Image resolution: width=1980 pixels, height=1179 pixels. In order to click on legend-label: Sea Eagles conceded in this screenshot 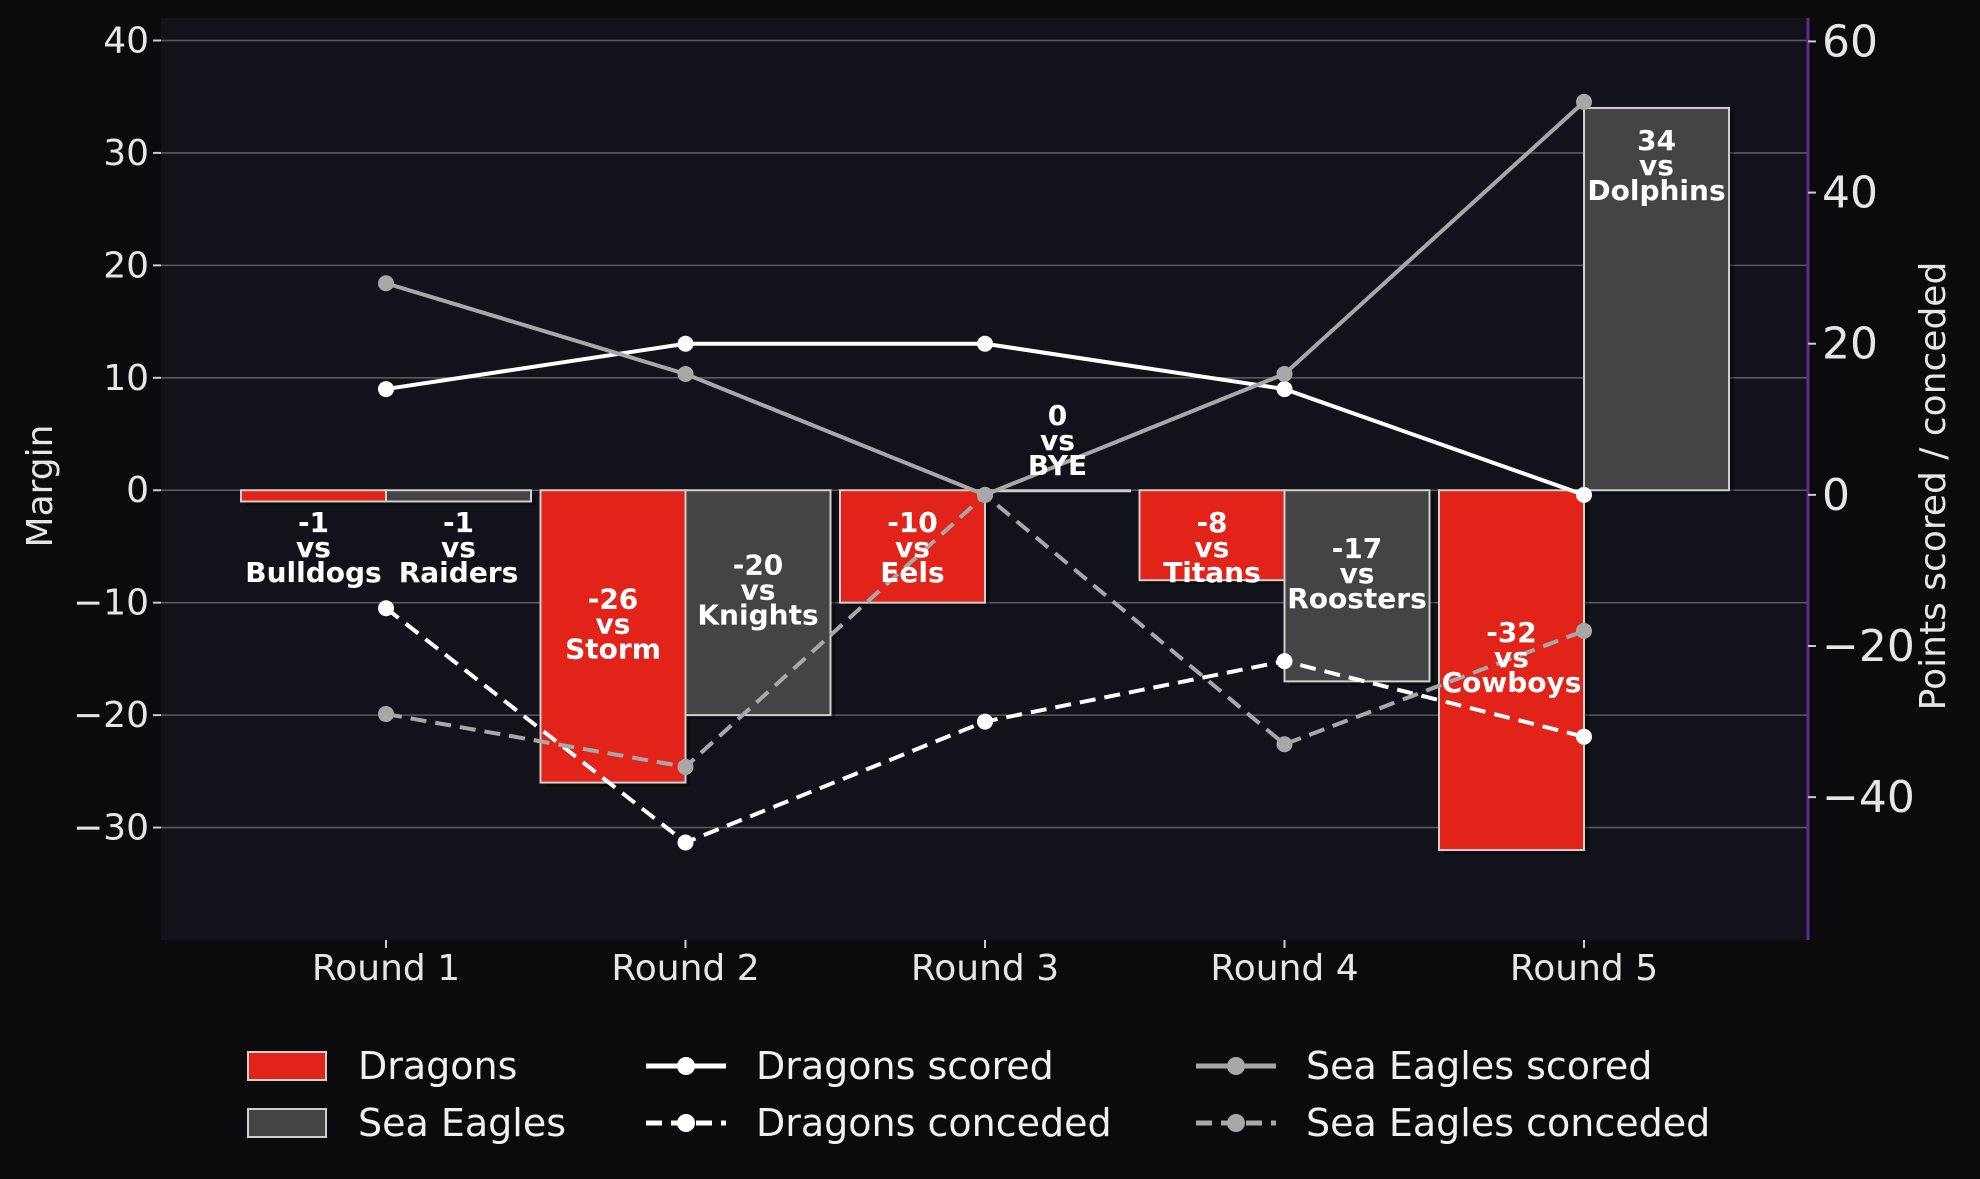, I will do `click(1508, 1123)`.